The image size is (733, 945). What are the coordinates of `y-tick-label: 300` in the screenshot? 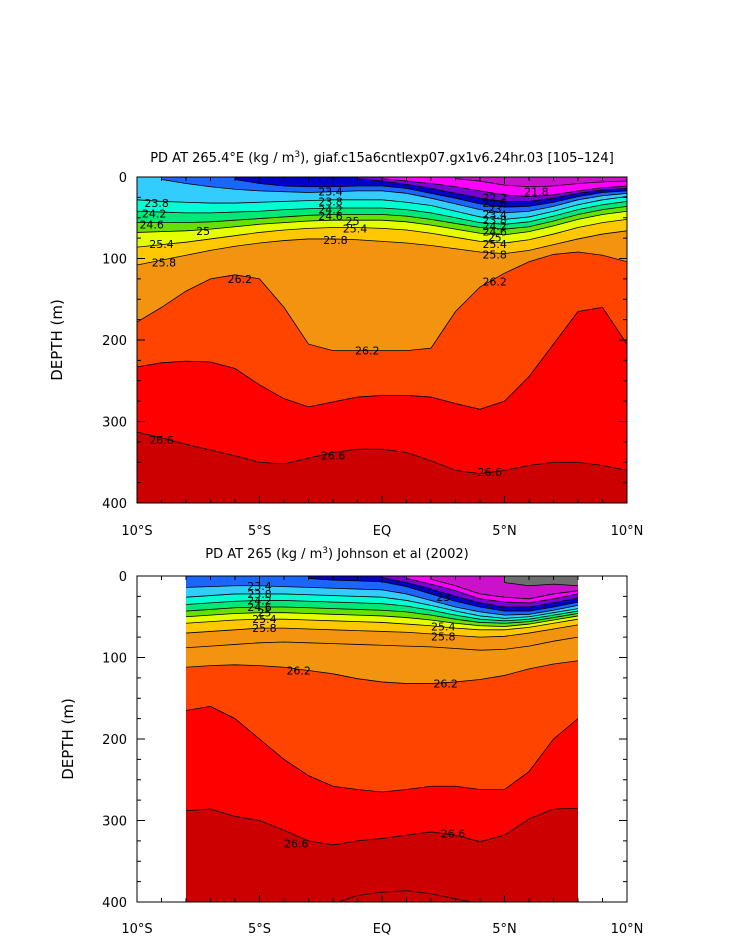 It's located at (114, 822).